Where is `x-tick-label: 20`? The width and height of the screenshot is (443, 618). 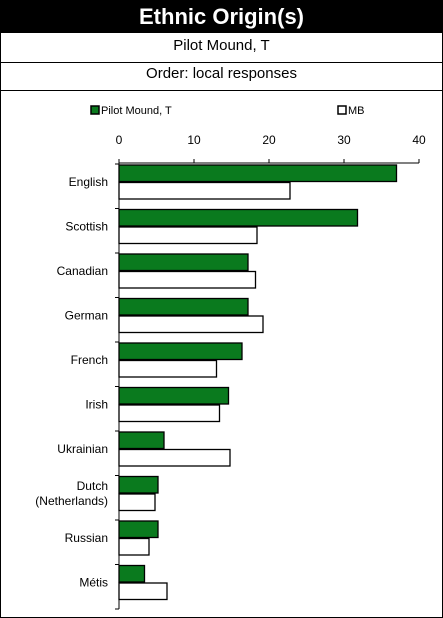 x-tick-label: 20 is located at coordinates (269, 140).